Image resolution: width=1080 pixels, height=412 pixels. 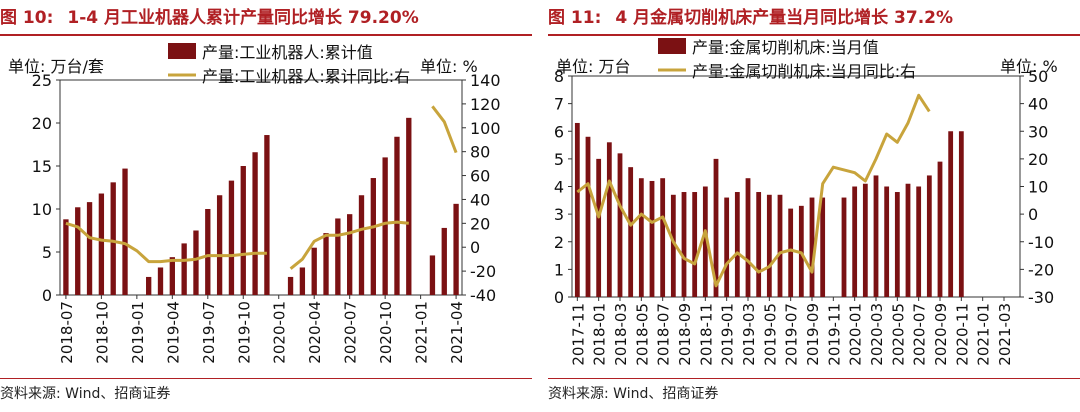 I want to click on x-axis-tick-label: 2020-01, so click(x=856, y=334).